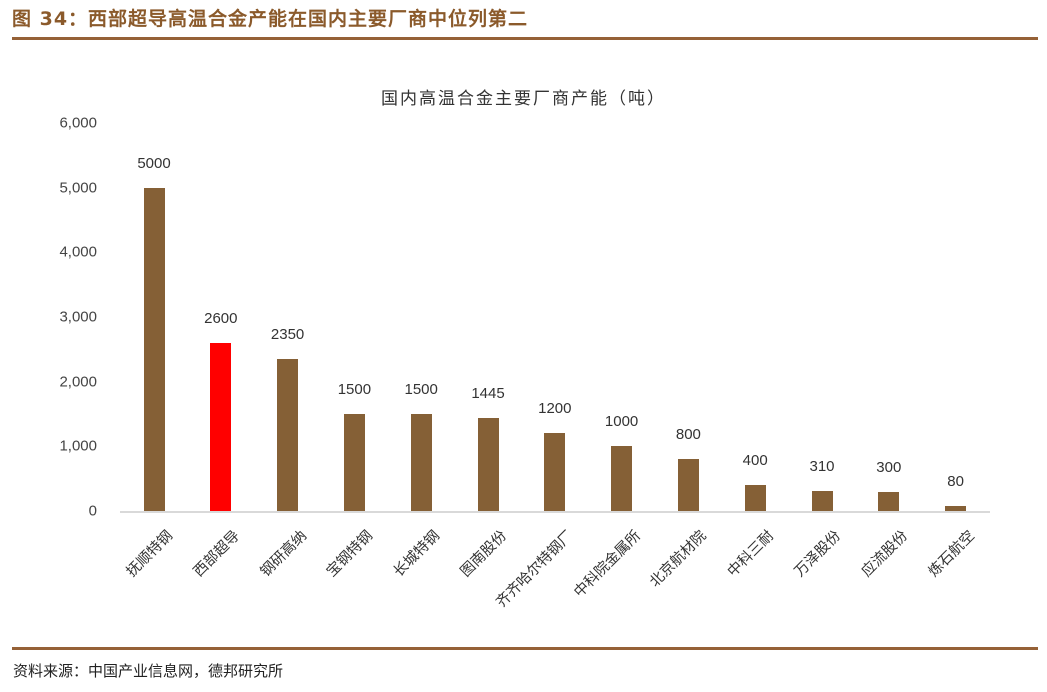 The width and height of the screenshot is (1047, 692). Describe the element at coordinates (92, 511) in the screenshot. I see `y-tick-label: 0` at that location.